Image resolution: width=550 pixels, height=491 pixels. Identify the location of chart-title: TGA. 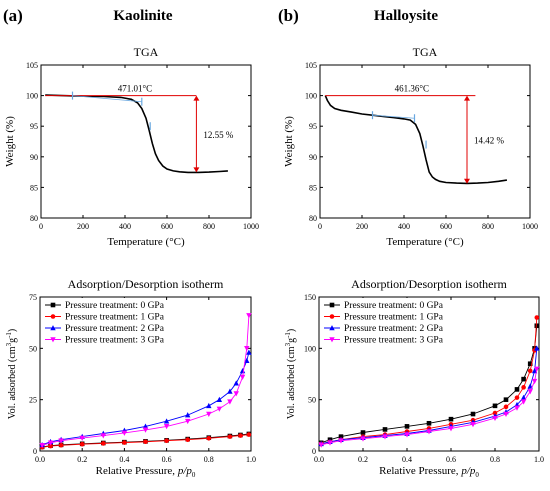
(425, 52).